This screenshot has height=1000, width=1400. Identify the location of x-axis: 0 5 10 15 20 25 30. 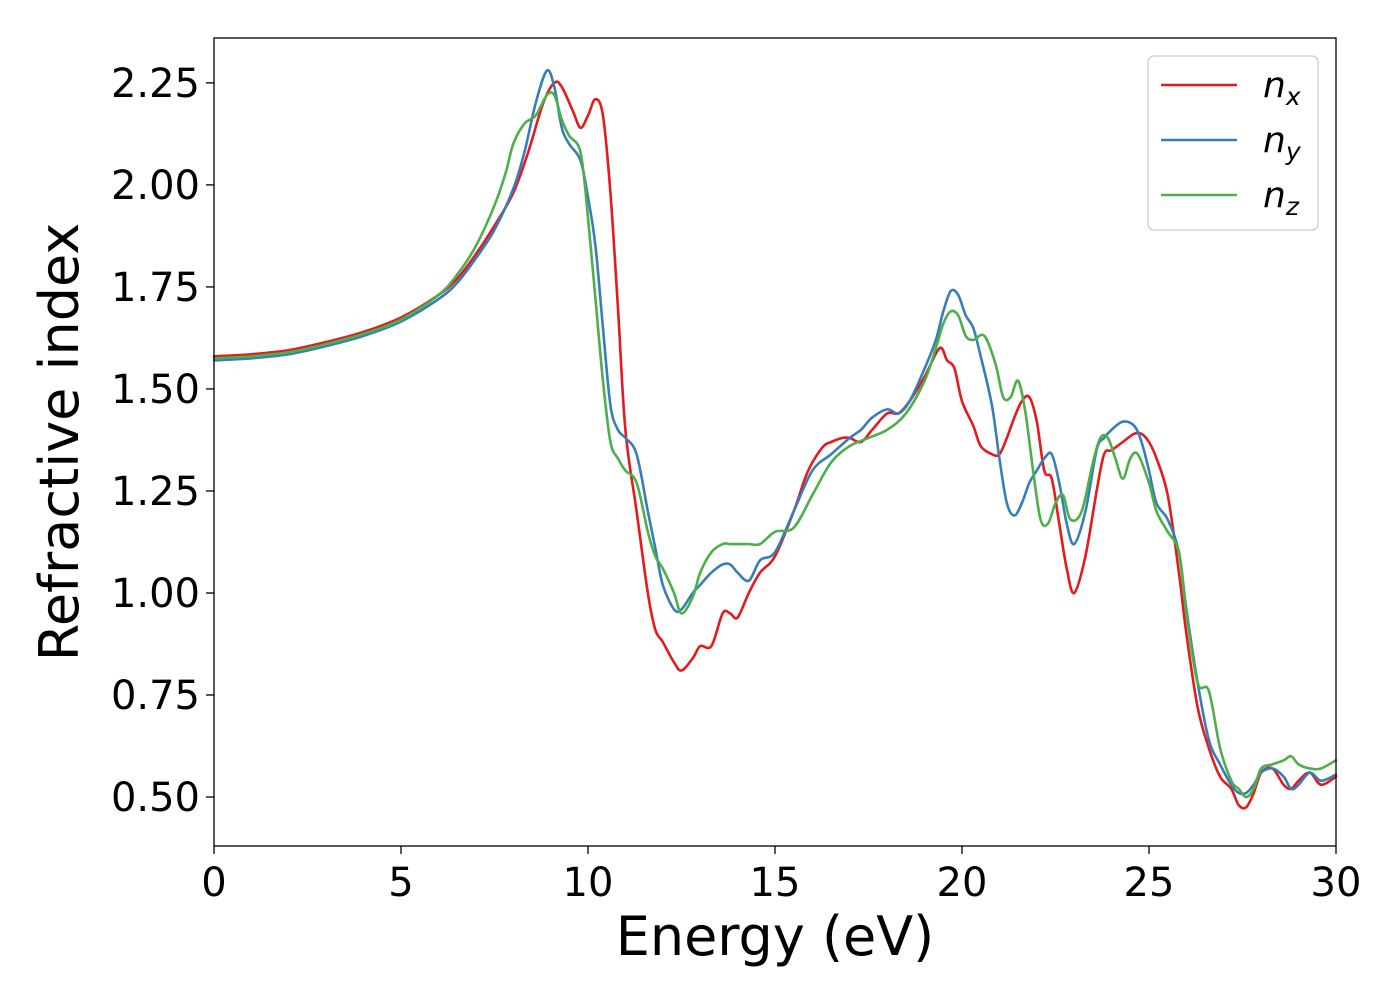
(781, 876).